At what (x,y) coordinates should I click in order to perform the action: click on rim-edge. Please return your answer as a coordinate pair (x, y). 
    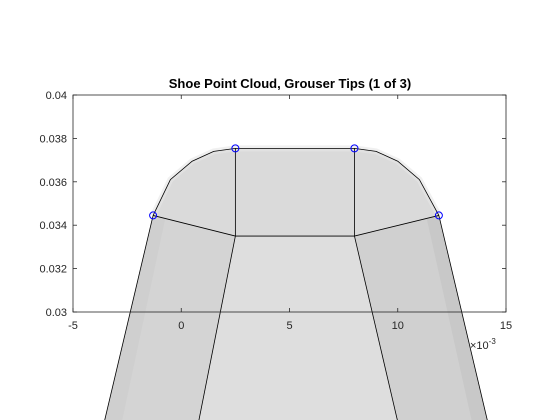
    Looking at the image, I should click on (296, 181).